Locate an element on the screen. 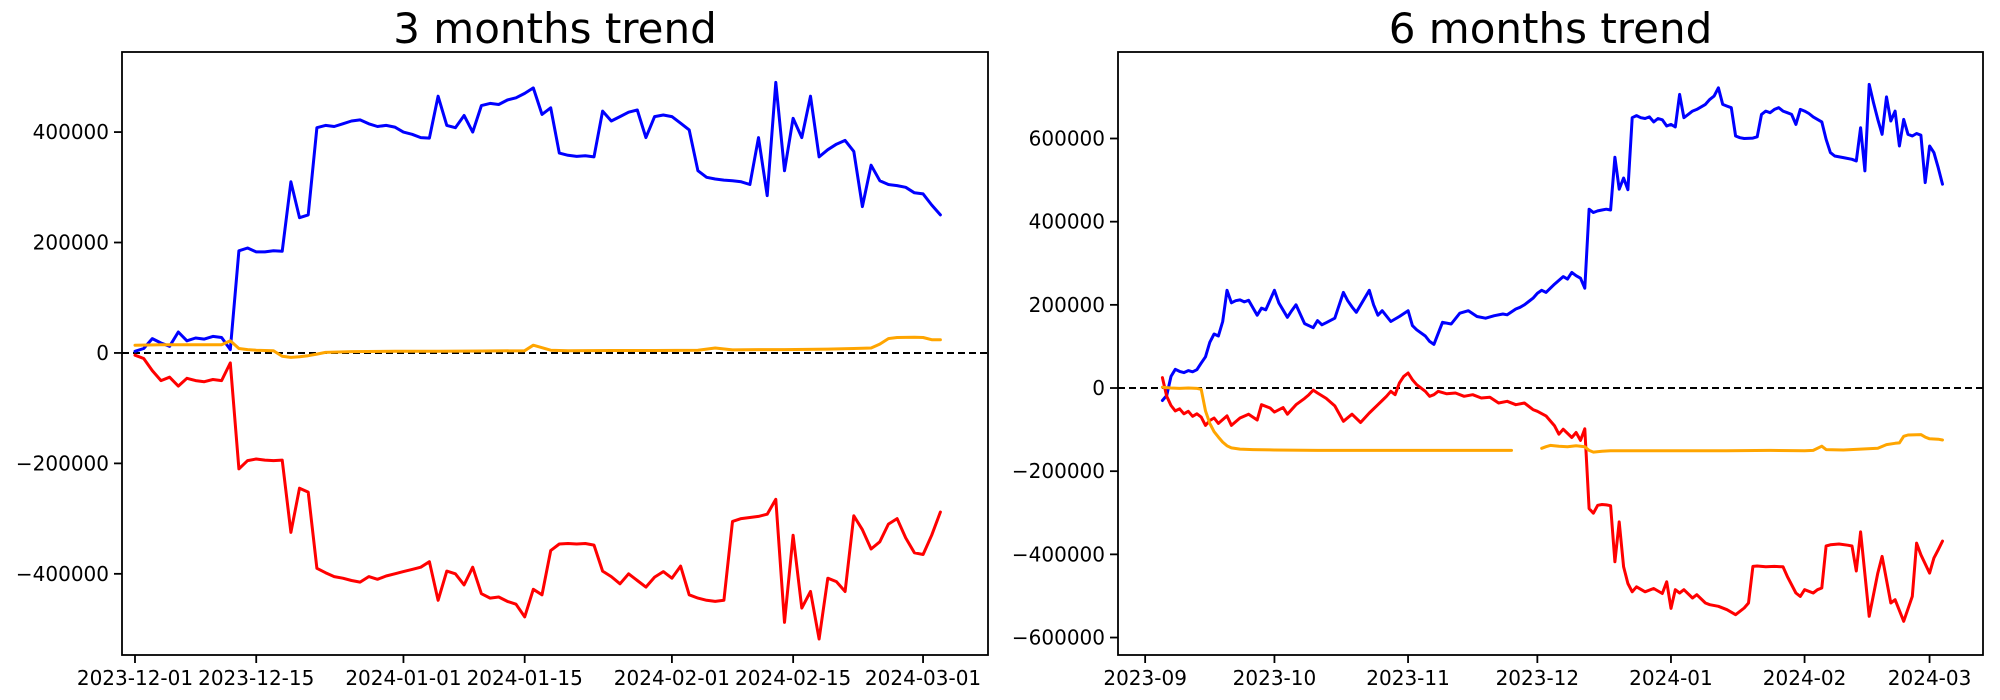 The image size is (2000, 700). x-tick-label: 2024-01-01 is located at coordinates (403, 678).